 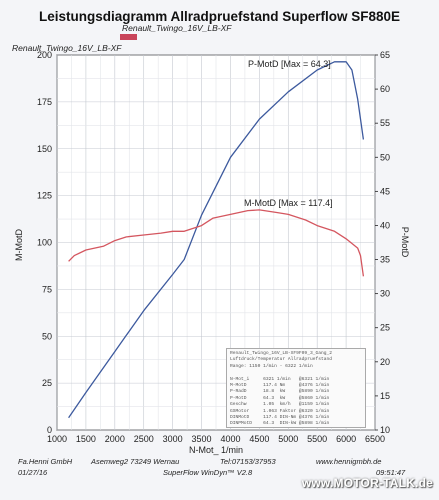 I want to click on y-left-tick-label: 125, so click(x=44, y=196).